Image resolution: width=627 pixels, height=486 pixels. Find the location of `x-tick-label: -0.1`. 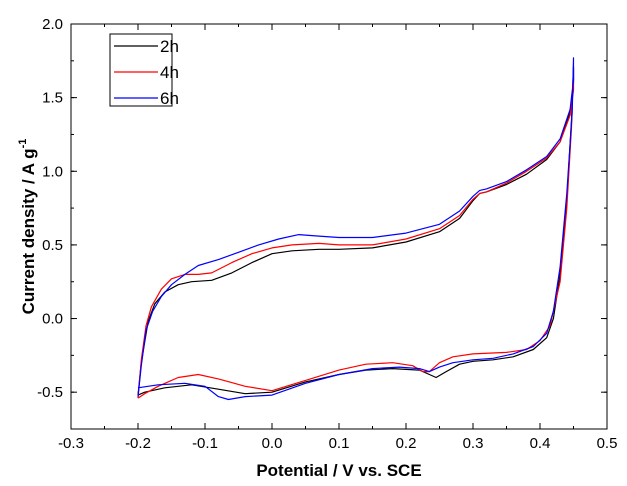

x-tick-label: -0.1 is located at coordinates (205, 443).